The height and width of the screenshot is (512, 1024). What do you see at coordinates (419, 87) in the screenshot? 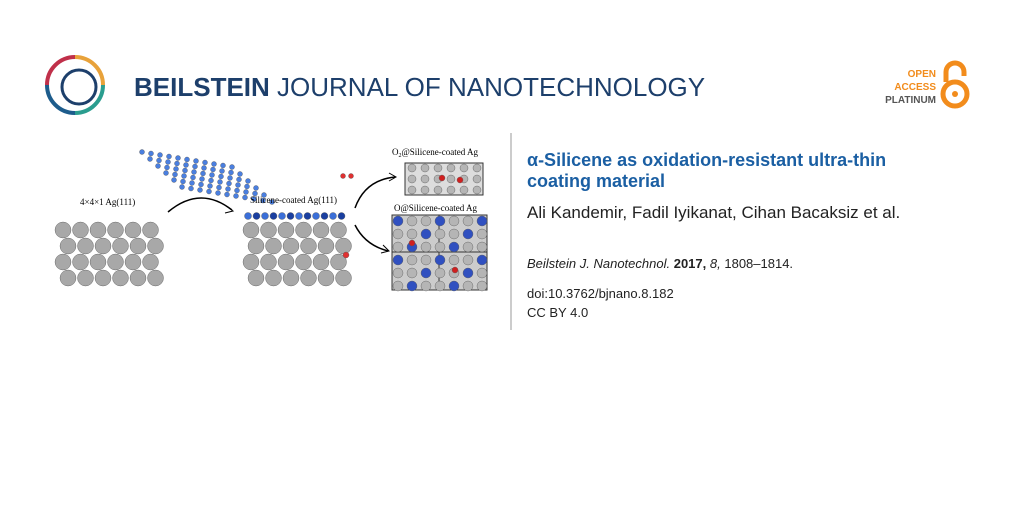
I see `journal-name: BEILSTEIN JOURNAL OF NANOTECHNOLOGY` at bounding box center [419, 87].